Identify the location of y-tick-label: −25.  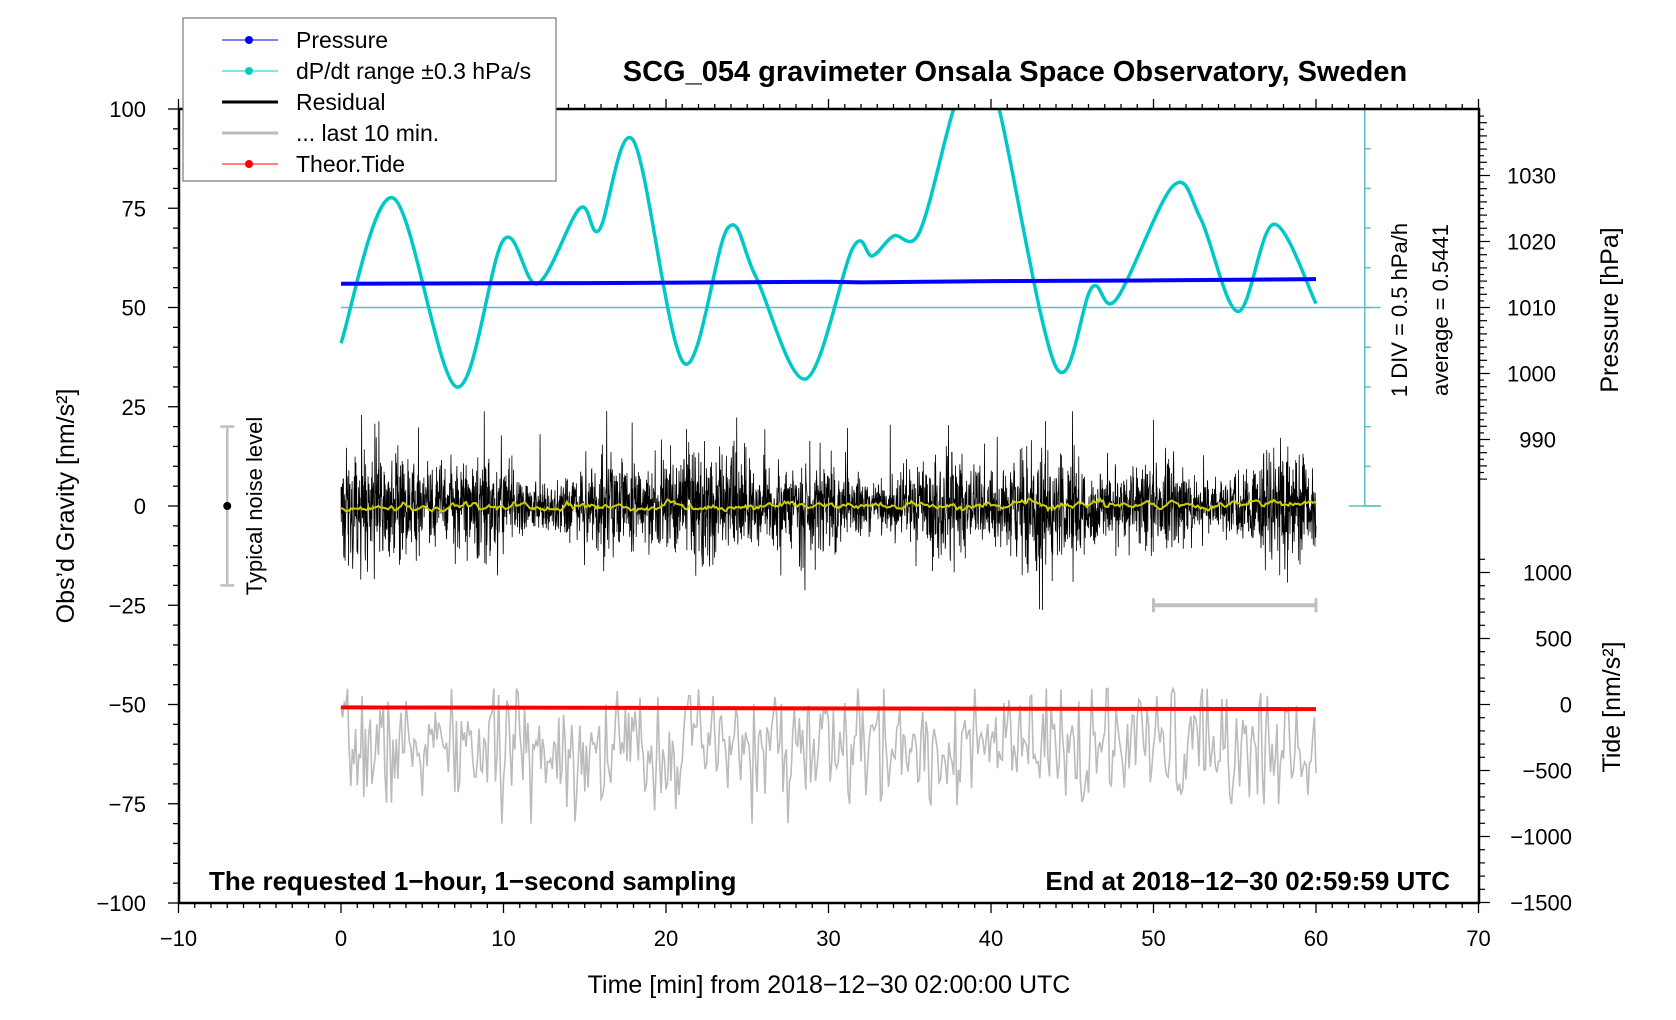
(127, 605).